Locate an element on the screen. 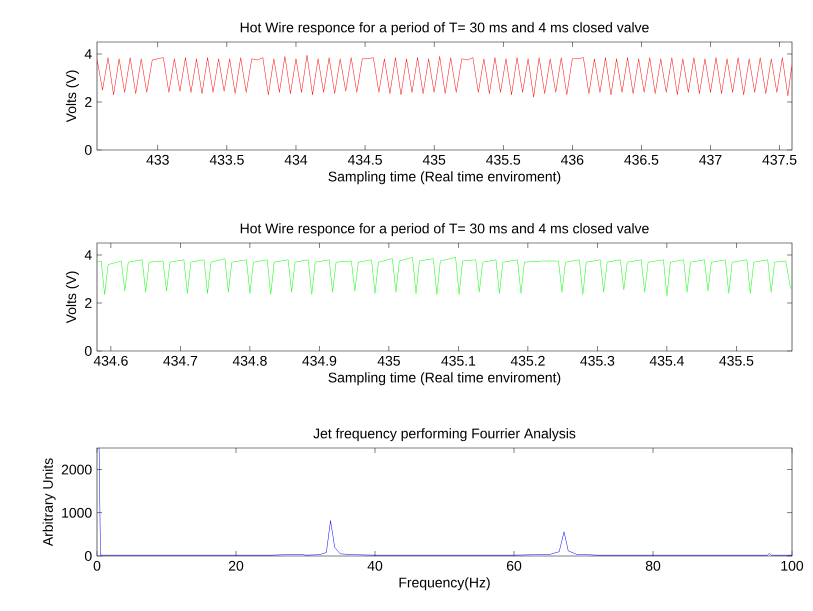  x-tick-label: 80 is located at coordinates (653, 565).